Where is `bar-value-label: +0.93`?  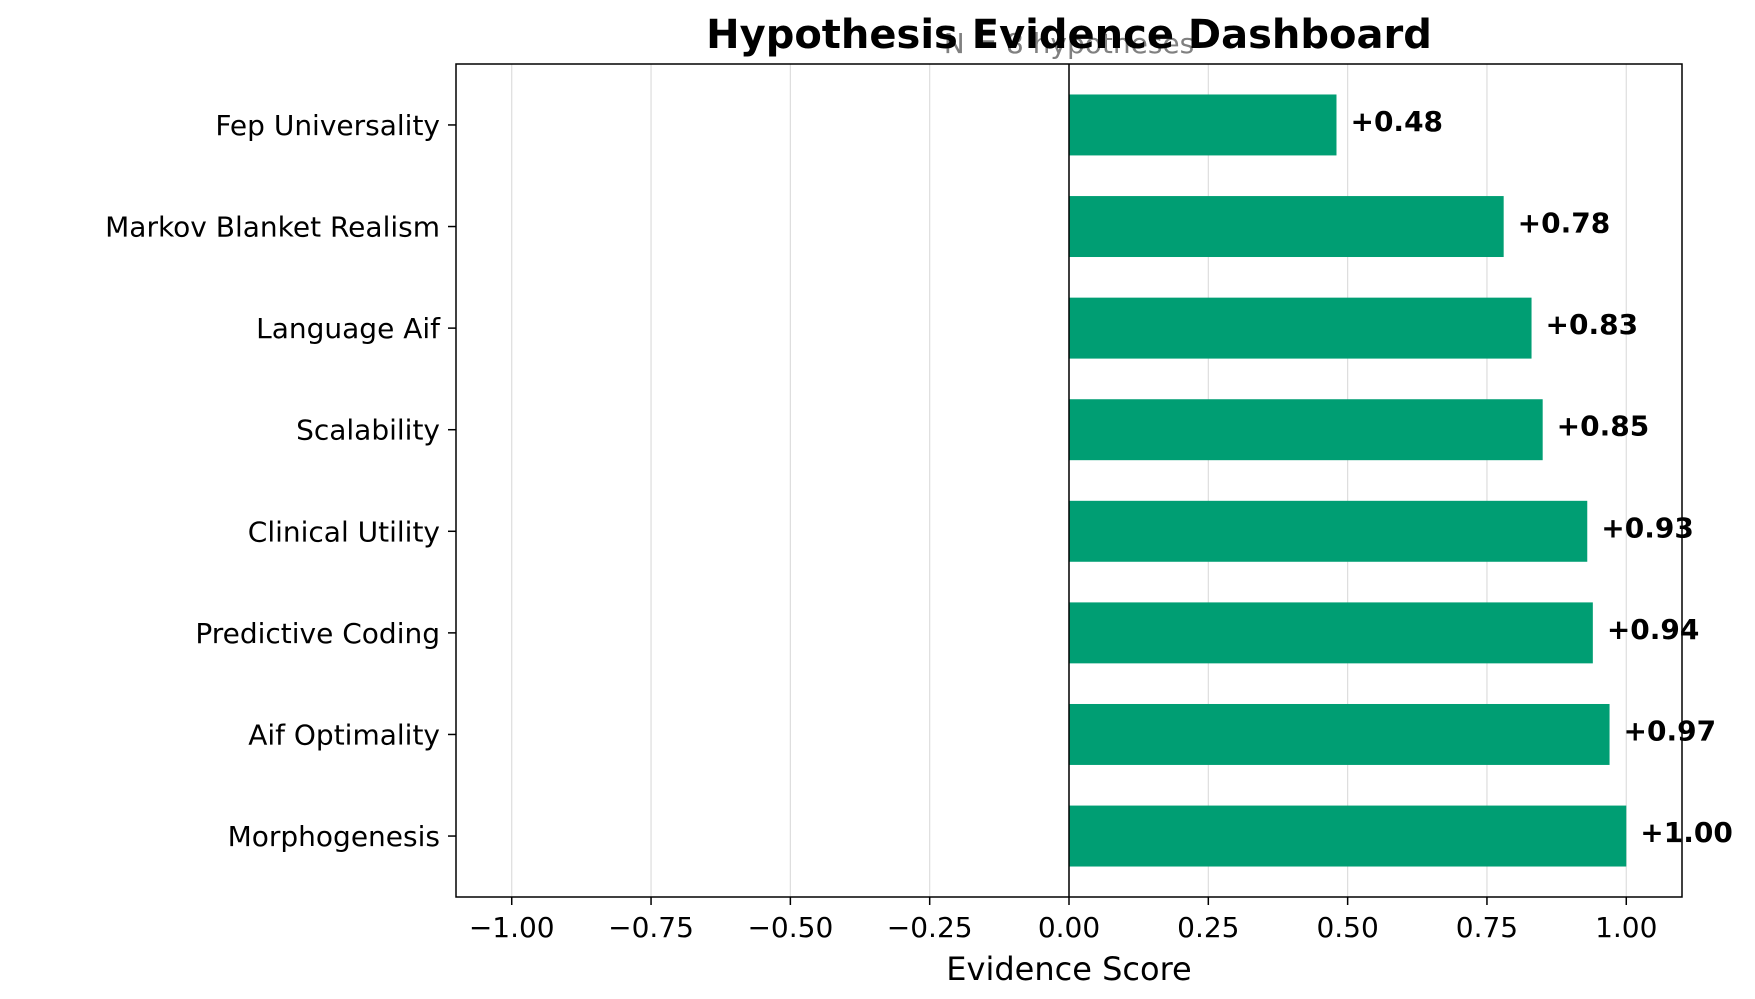
bar-value-label: +0.93 is located at coordinates (1647, 527).